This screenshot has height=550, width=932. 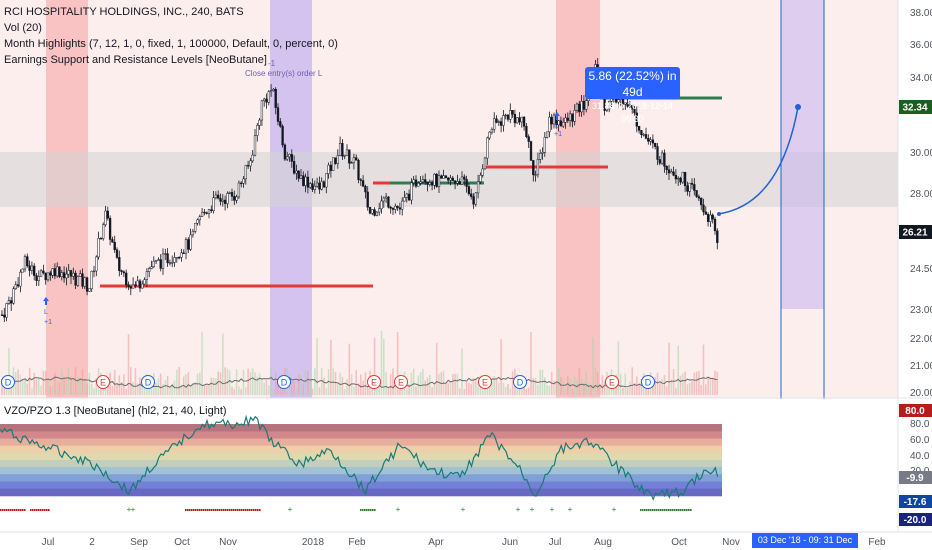 I want to click on signal-plus: +, so click(x=129, y=509).